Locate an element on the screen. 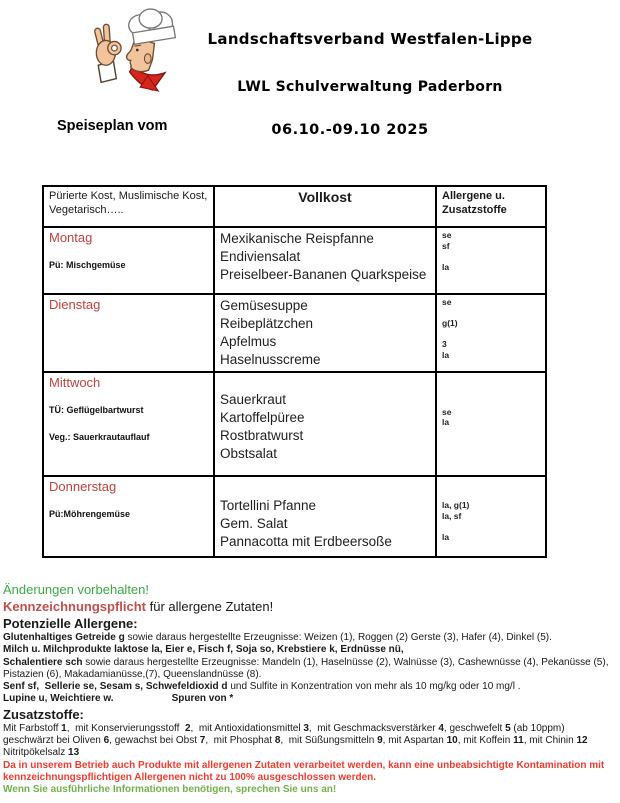 This screenshot has width=620, height=803. allergen-code: la, sf is located at coordinates (452, 515).